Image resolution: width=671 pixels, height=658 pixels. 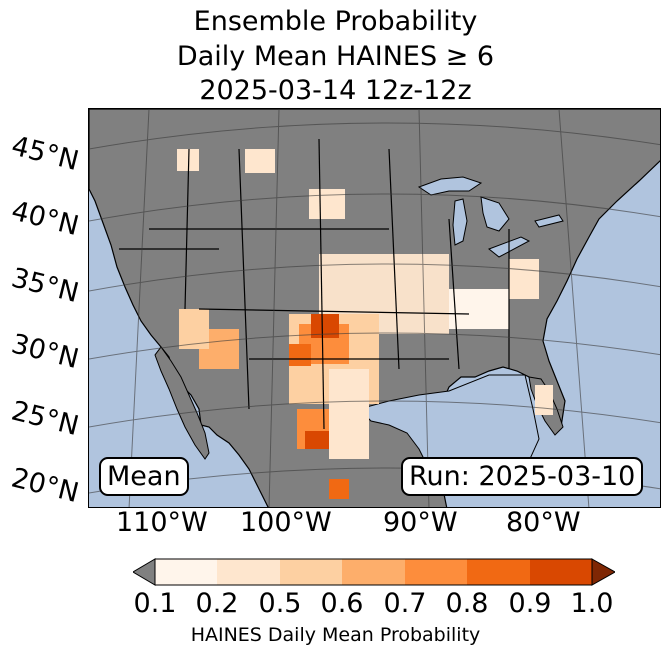 What do you see at coordinates (335, 21) in the screenshot?
I see `title-line-1: Ensemble Probability` at bounding box center [335, 21].